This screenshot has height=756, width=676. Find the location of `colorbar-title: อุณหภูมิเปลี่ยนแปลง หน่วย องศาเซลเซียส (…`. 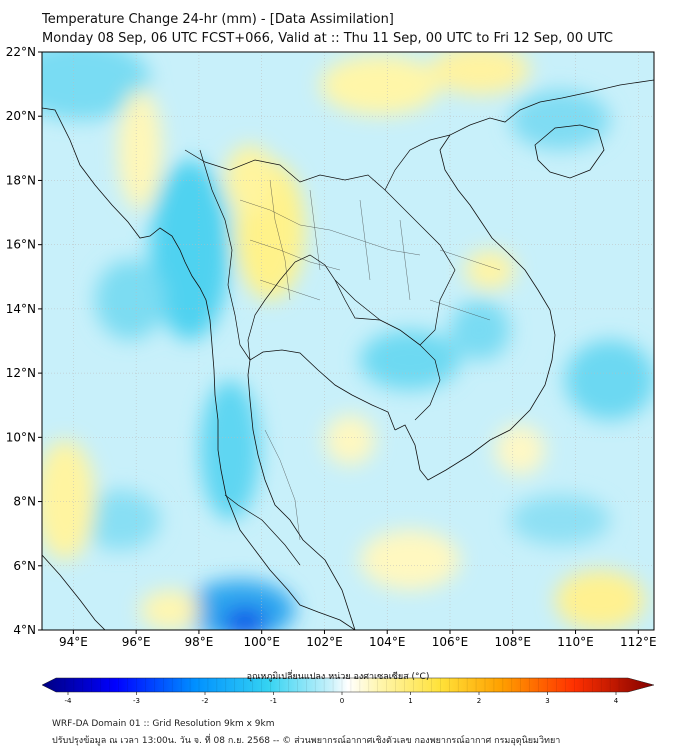

colorbar-title: อุณหภูมิเปลี่ยนแปลง หน่วย องศาเซลเซียส (… is located at coordinates (338, 677).